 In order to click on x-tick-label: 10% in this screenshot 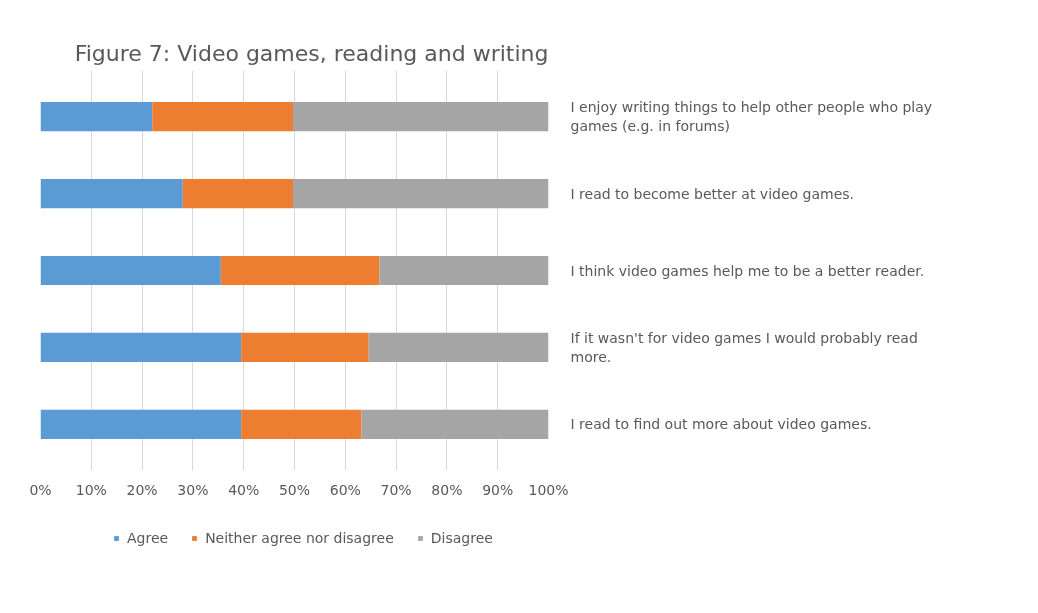, I will do `click(91, 489)`.